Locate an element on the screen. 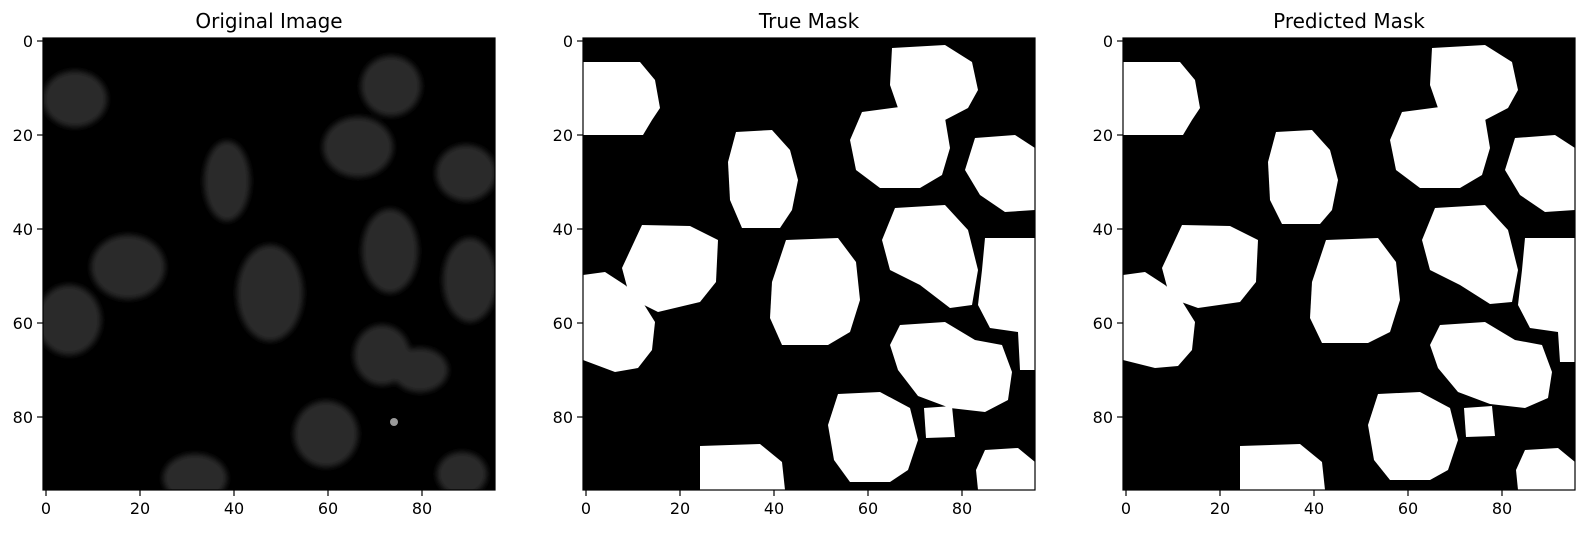 The image size is (1596, 548). panel-title-predicted-mask: Predicted Mask is located at coordinates (1349, 21).